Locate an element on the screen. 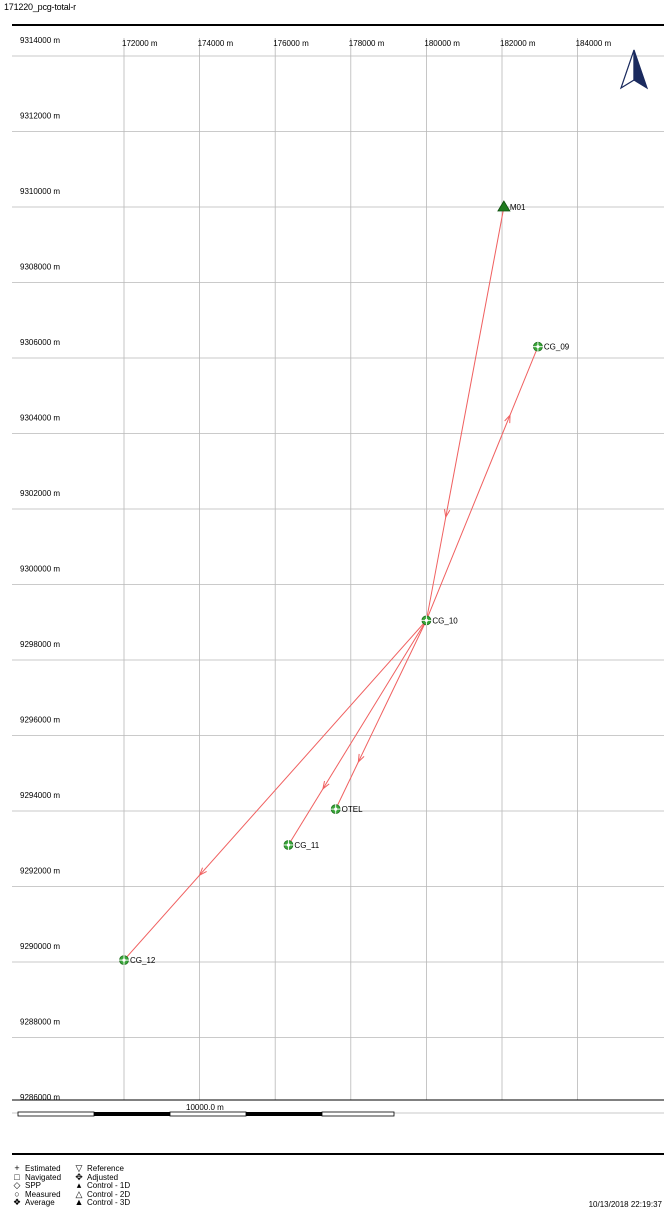 This screenshot has height=1212, width=672. point-label: CG_12 is located at coordinates (143, 960).